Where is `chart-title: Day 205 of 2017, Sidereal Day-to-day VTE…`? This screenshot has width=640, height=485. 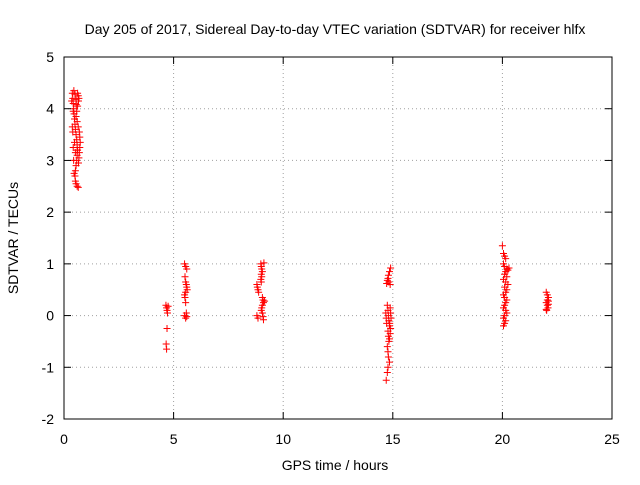 chart-title: Day 205 of 2017, Sidereal Day-to-day VTE… is located at coordinates (335, 29).